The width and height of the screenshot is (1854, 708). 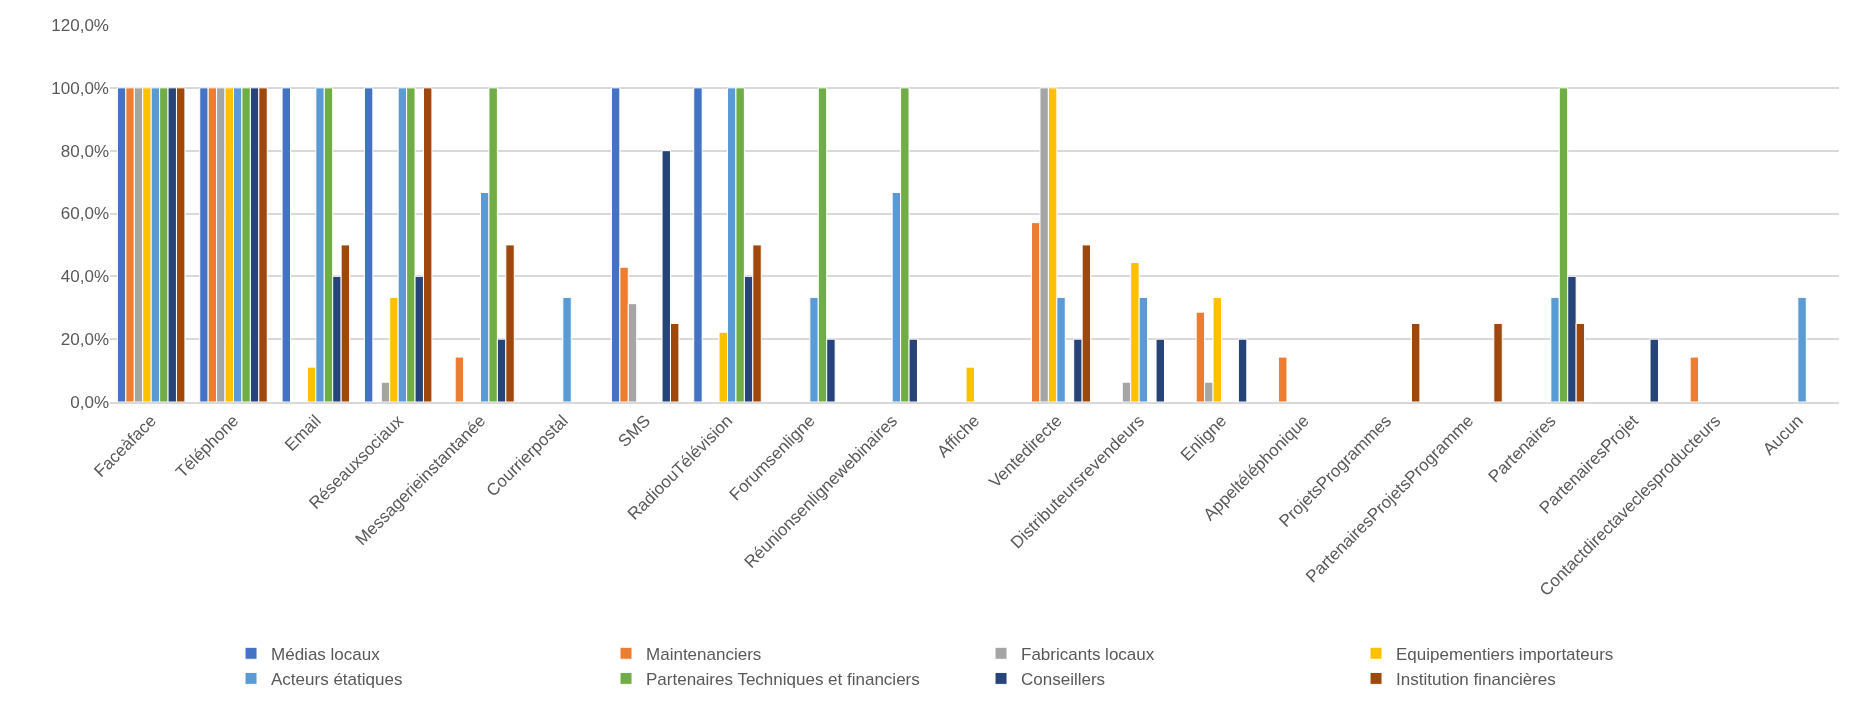 I want to click on y-tick-label: 100,0%, so click(x=80, y=88).